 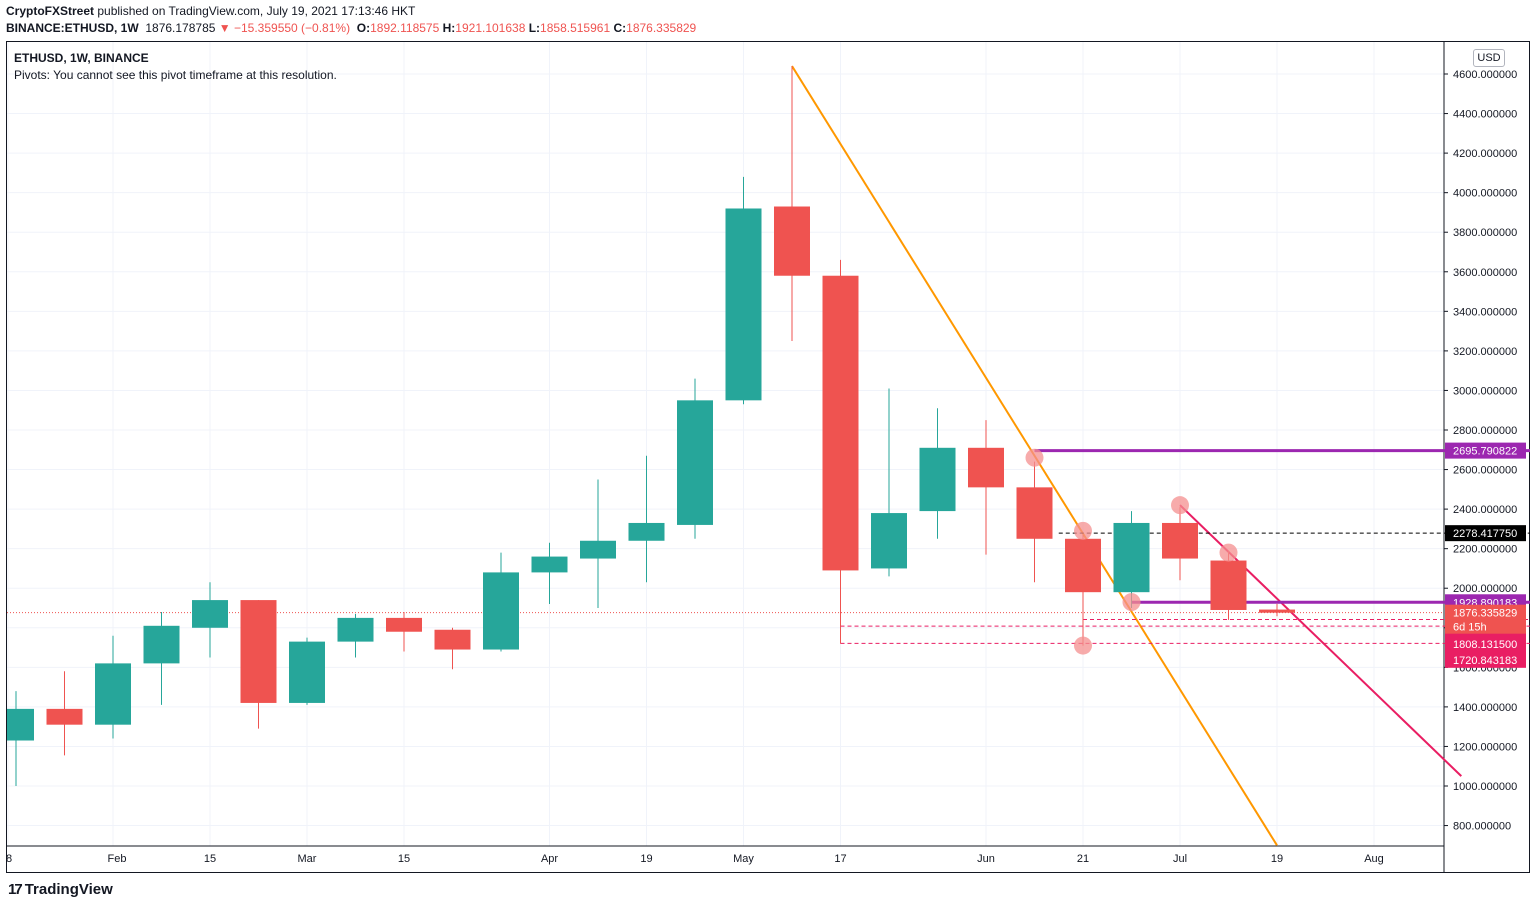 What do you see at coordinates (549, 859) in the screenshot?
I see `x-tick-label: Apr` at bounding box center [549, 859].